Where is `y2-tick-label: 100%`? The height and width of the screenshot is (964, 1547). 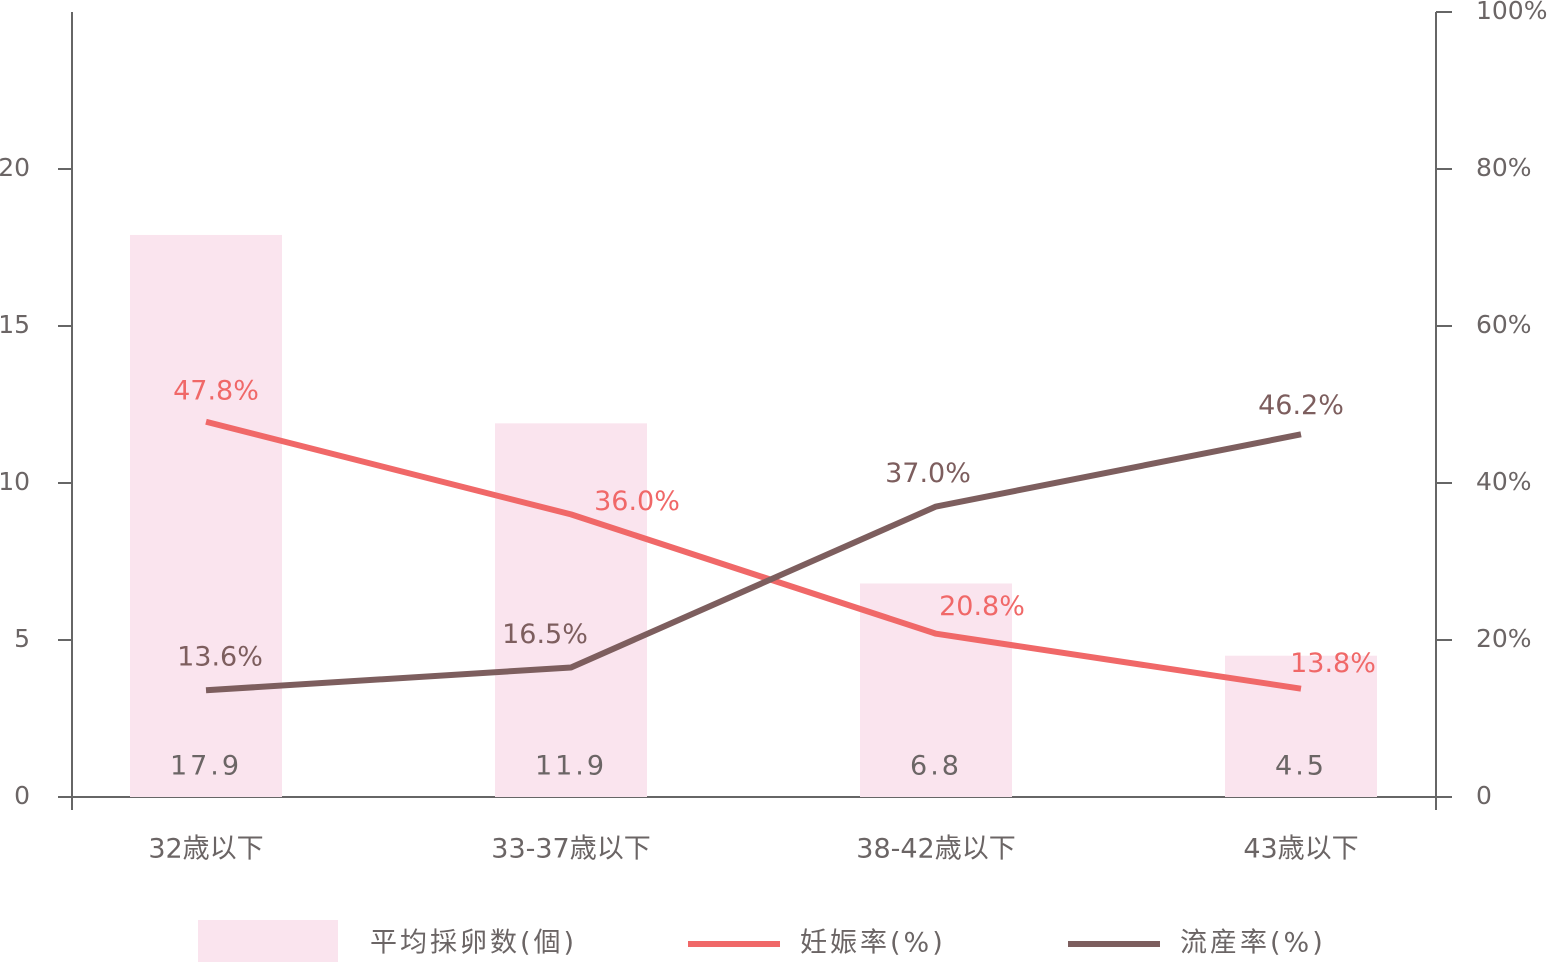
y2-tick-label: 100% is located at coordinates (1511, 12).